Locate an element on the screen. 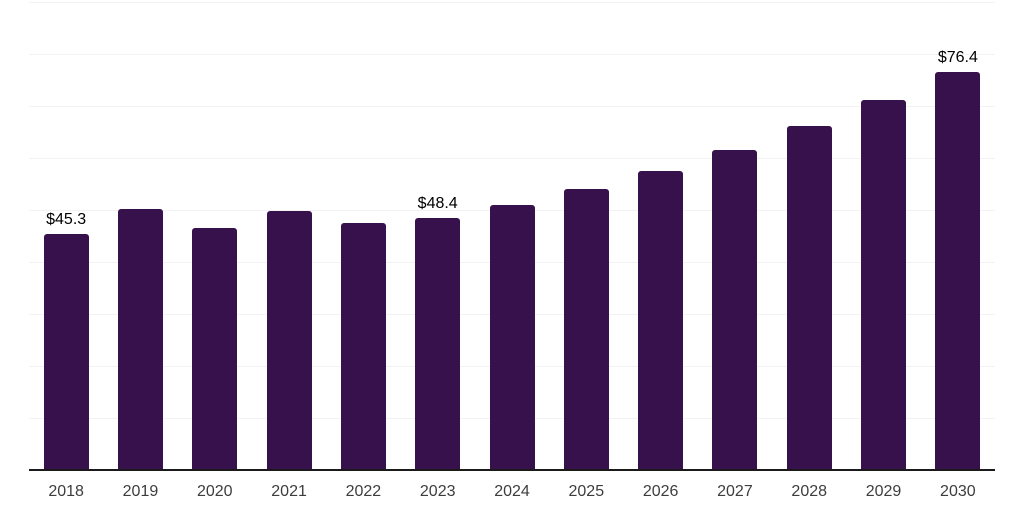 This screenshot has height=512, width=1024. x-tick-label-2022: 2022 is located at coordinates (363, 491).